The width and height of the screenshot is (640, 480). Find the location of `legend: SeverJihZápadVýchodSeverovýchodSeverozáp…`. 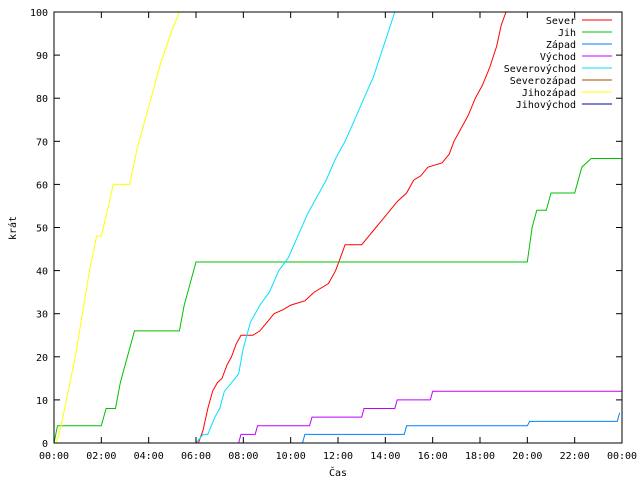

legend: SeverJihZápadVýchodSeverovýchodSeverozáp… is located at coordinates (558, 63).